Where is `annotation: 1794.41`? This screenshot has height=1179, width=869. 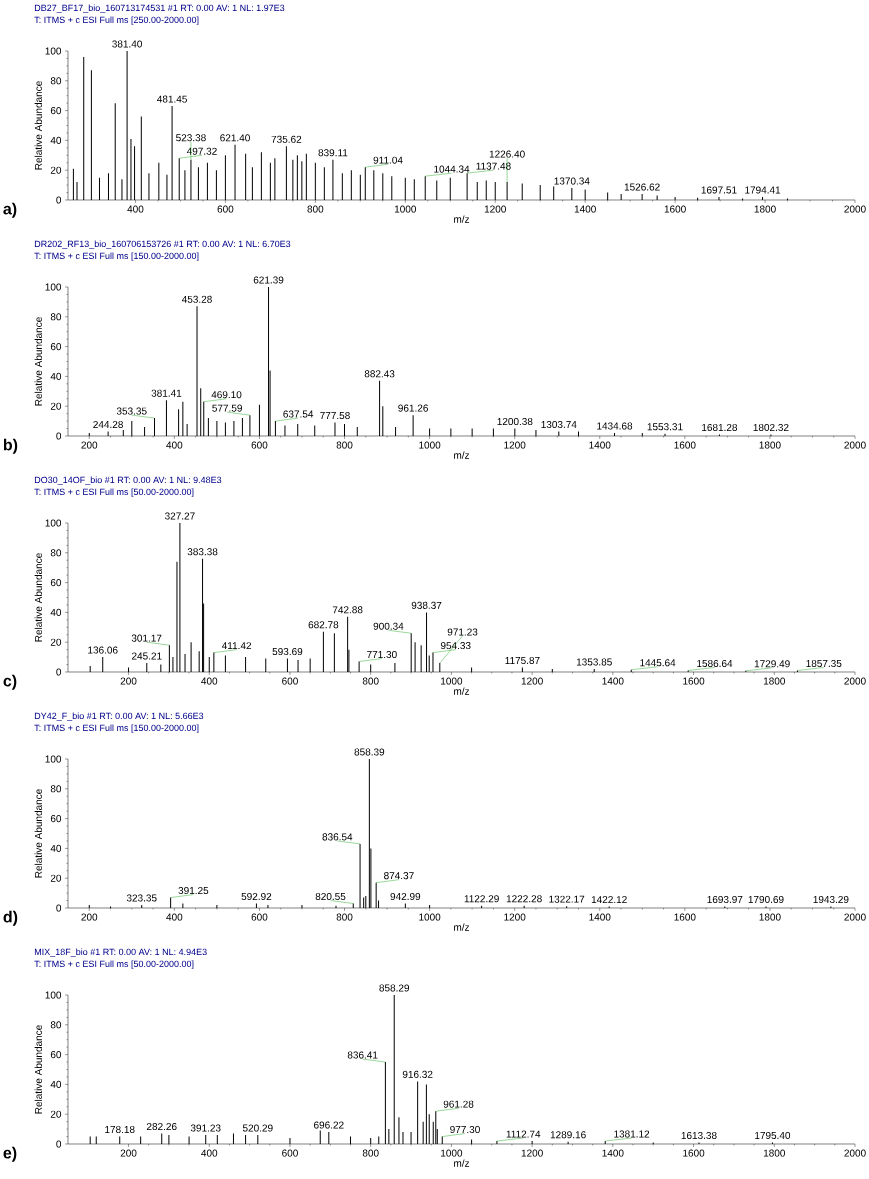 annotation: 1794.41 is located at coordinates (762, 190).